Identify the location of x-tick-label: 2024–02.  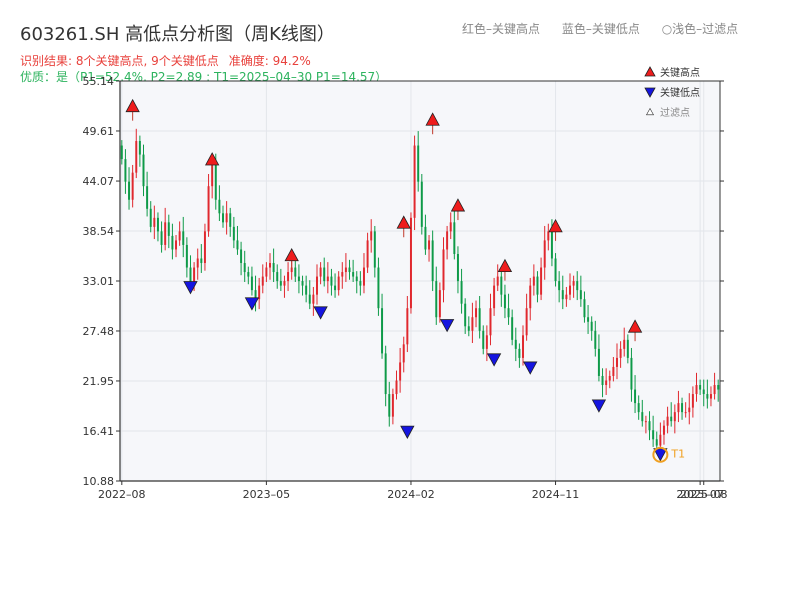
(411, 494).